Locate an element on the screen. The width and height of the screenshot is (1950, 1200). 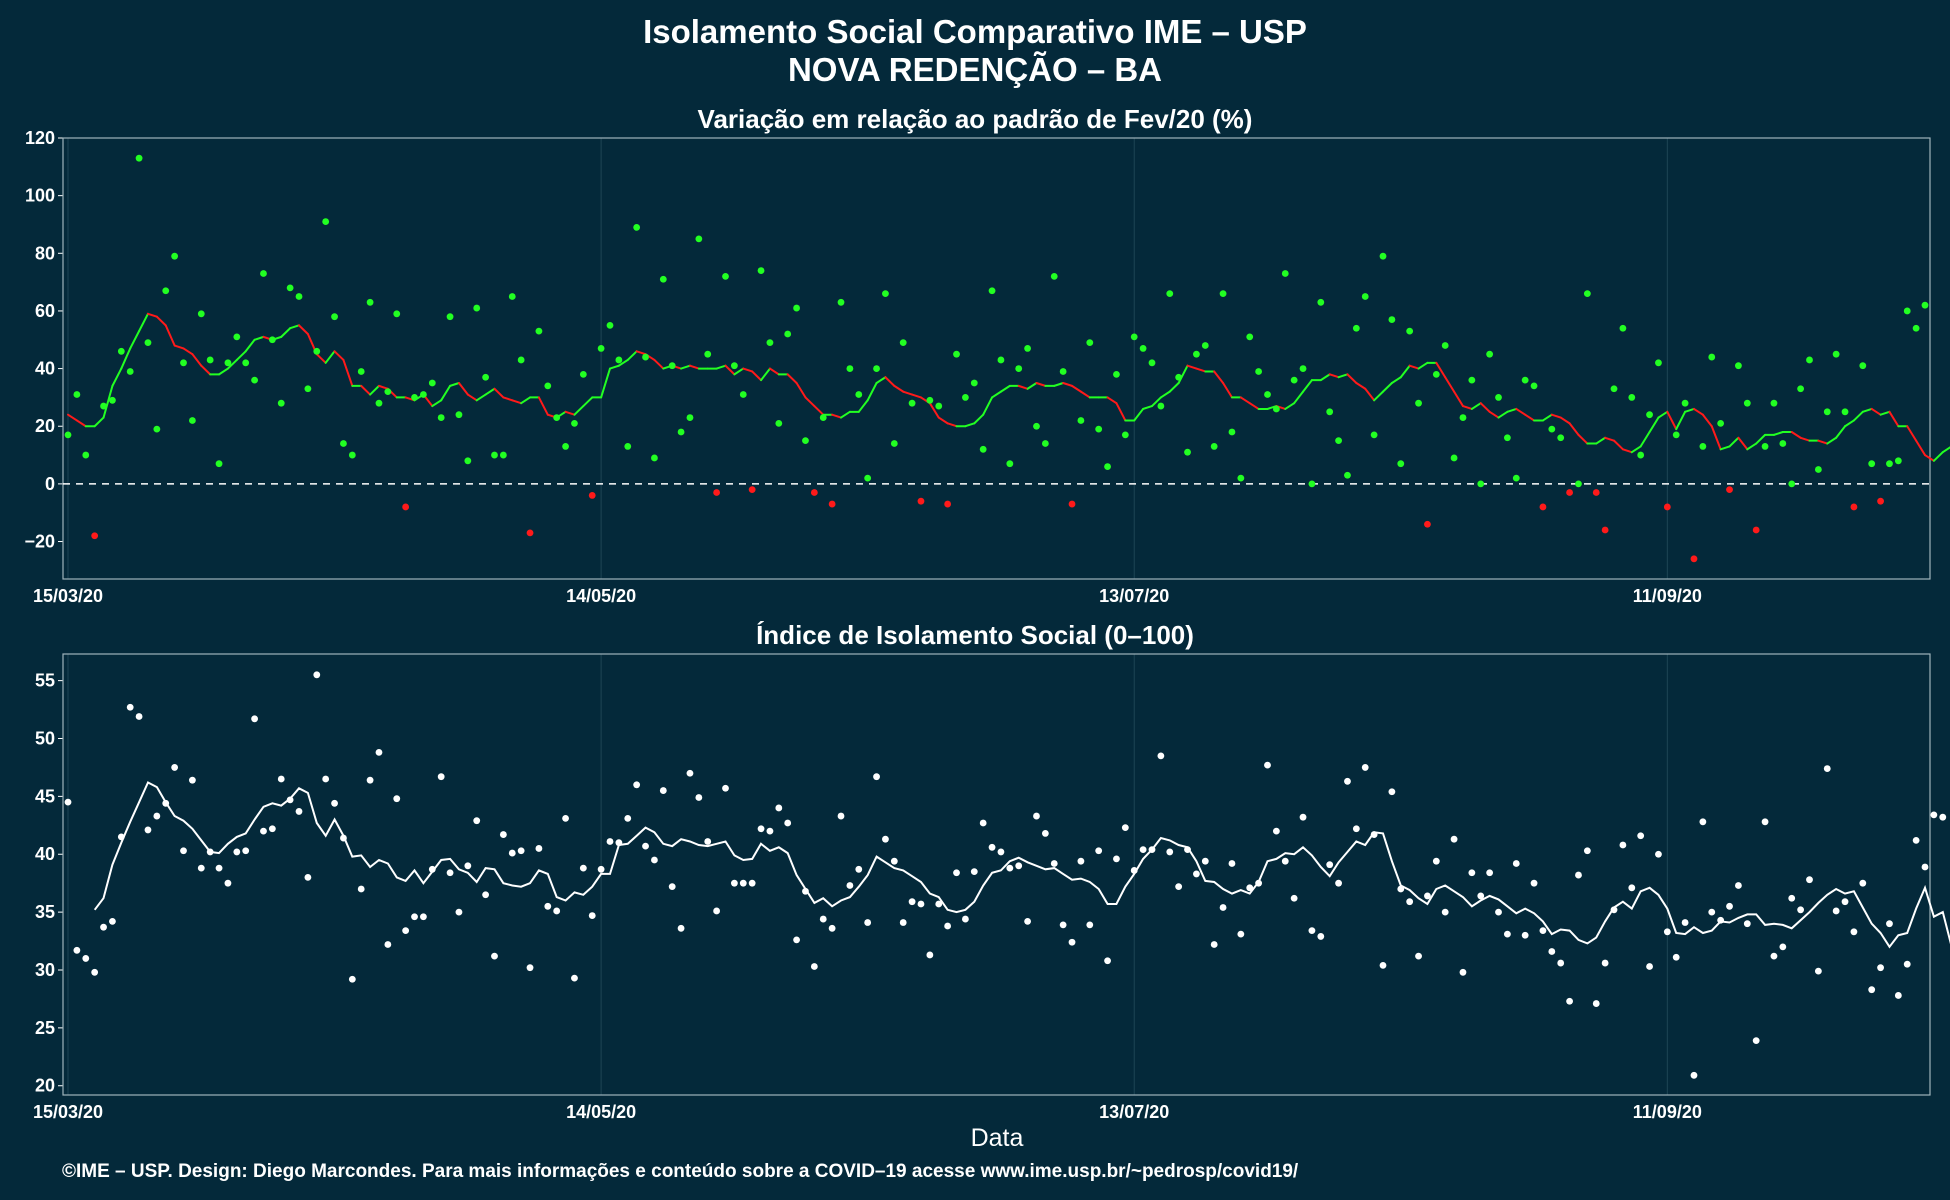
variation-xtick-label: 15/03/20 is located at coordinates (68, 596).